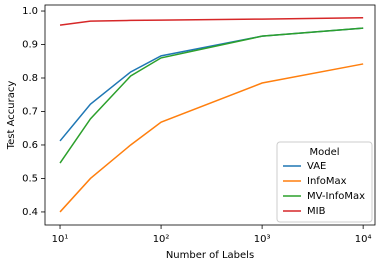 Image resolution: width=386 pixels, height=267 pixels. I want to click on x-tick-label: 10², so click(161, 239).